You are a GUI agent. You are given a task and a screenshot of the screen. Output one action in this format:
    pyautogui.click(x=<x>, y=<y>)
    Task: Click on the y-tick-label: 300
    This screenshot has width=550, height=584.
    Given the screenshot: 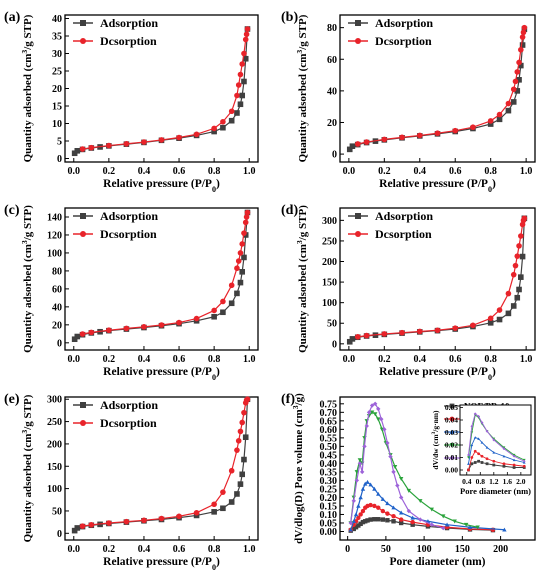 What is the action you would take?
    pyautogui.click(x=54, y=400)
    